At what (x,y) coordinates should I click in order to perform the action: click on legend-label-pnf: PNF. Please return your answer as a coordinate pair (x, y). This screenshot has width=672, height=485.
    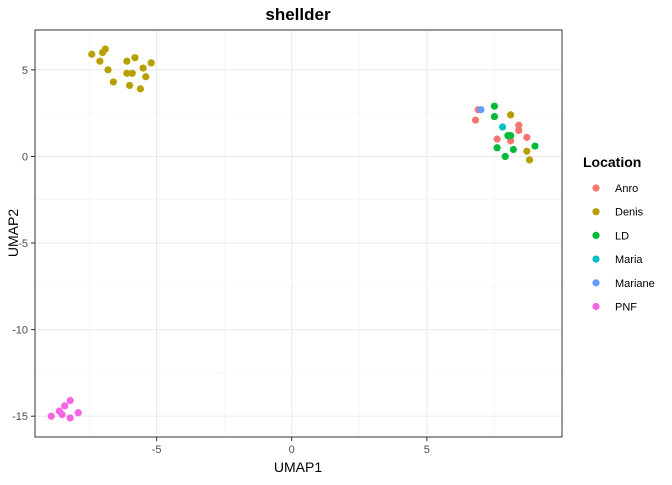
    Looking at the image, I should click on (626, 308).